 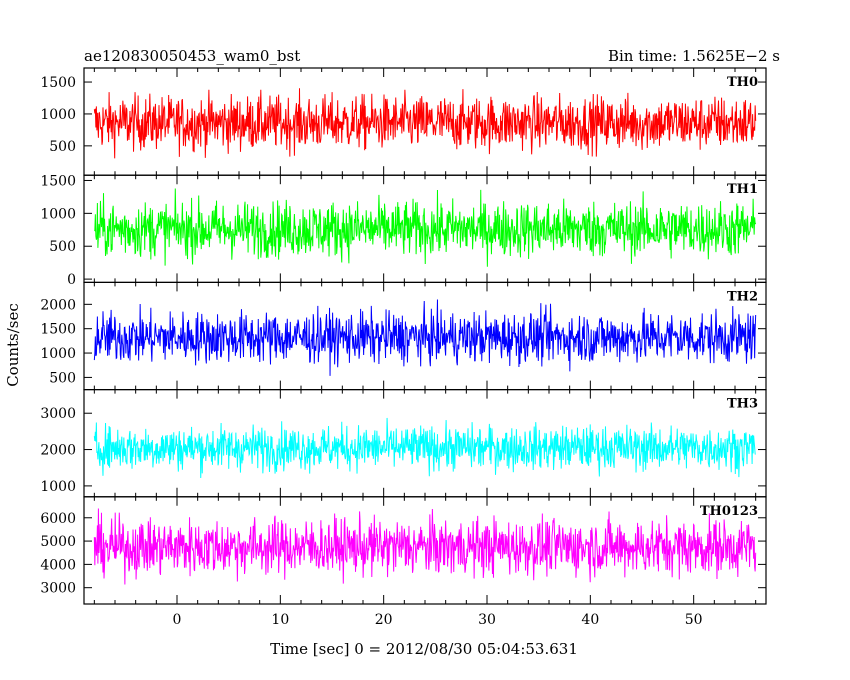 What do you see at coordinates (742, 82) in the screenshot?
I see `panel-label-th0: TH0` at bounding box center [742, 82].